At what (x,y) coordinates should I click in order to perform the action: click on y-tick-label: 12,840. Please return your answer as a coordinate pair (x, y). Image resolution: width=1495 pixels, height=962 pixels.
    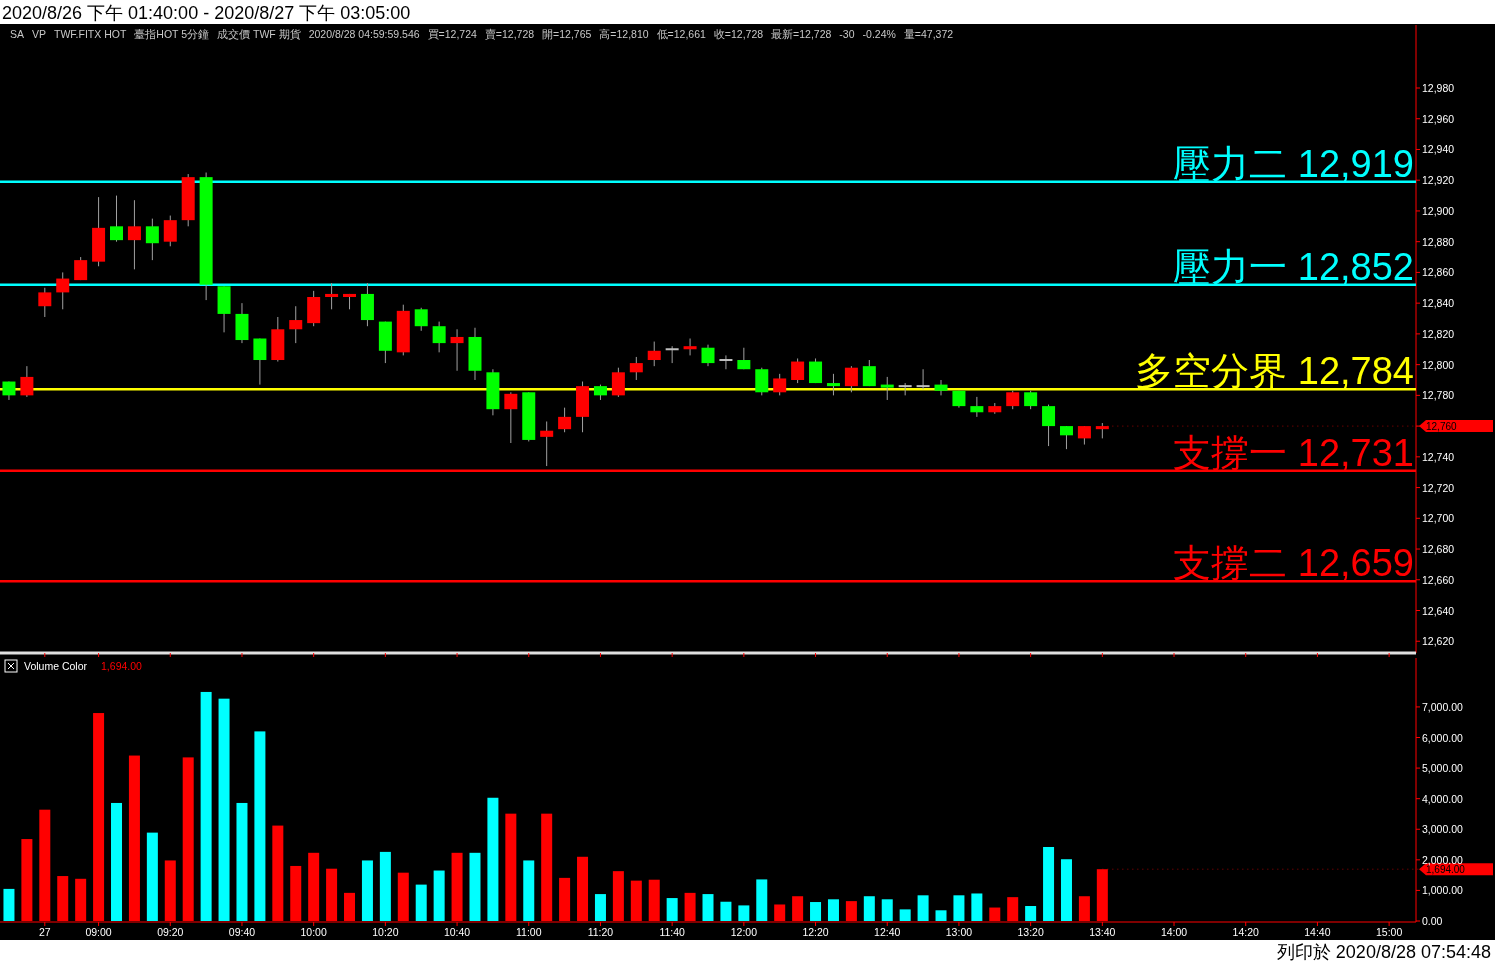
    Looking at the image, I should click on (1438, 303).